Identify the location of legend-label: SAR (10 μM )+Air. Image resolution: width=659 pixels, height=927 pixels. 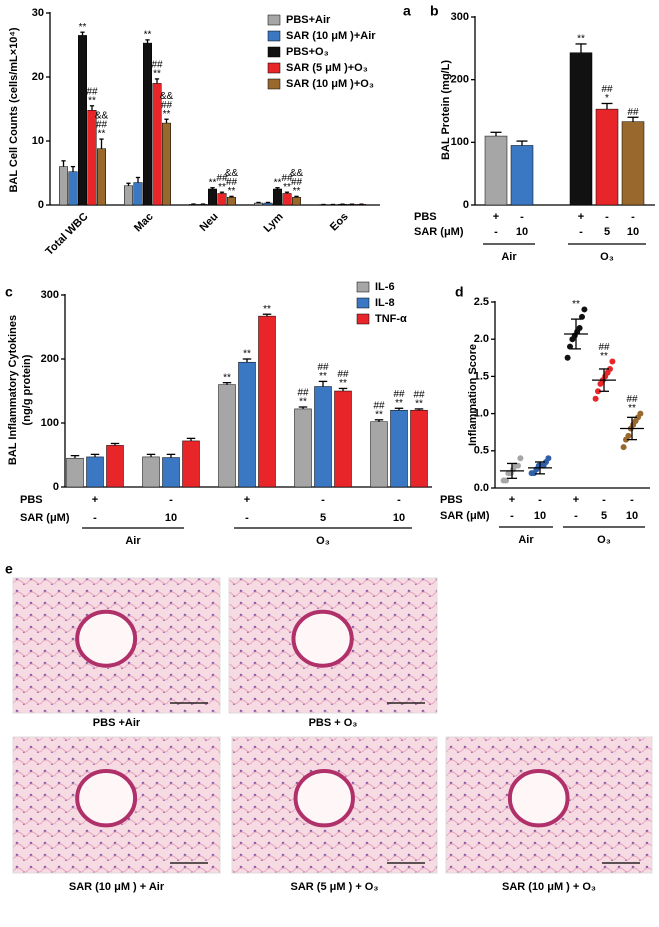
(331, 36).